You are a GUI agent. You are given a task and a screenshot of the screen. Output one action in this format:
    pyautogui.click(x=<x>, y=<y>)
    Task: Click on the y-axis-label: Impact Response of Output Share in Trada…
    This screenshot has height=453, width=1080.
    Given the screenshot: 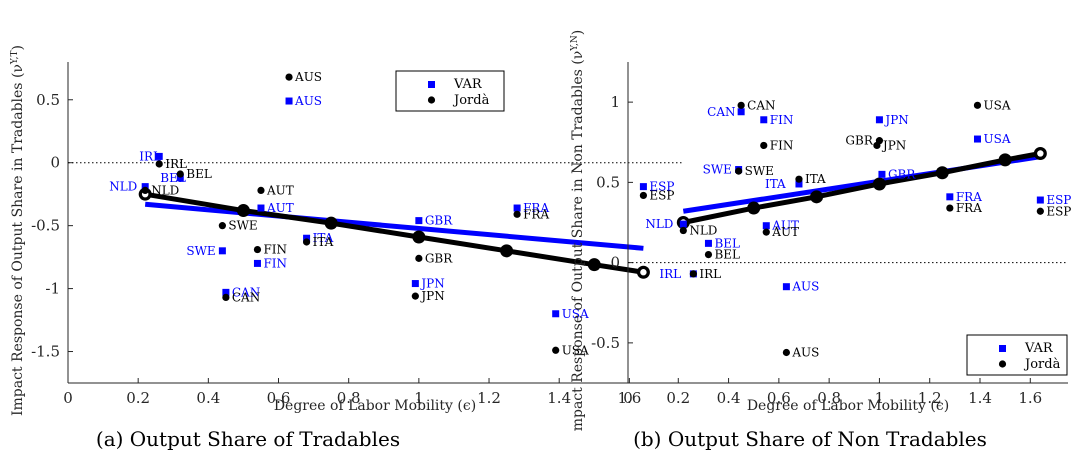 What is the action you would take?
    pyautogui.click(x=18, y=230)
    